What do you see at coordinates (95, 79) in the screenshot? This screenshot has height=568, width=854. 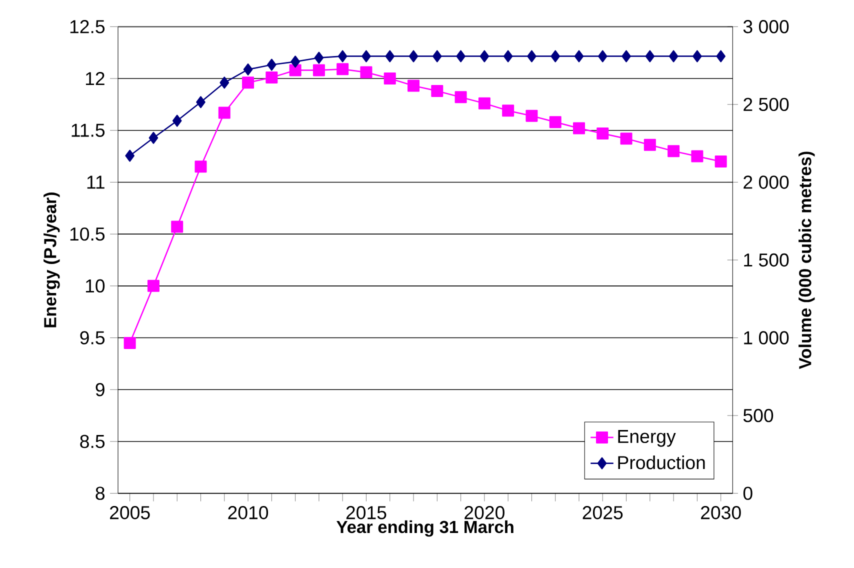 I see `y-tick-label: 12` at bounding box center [95, 79].